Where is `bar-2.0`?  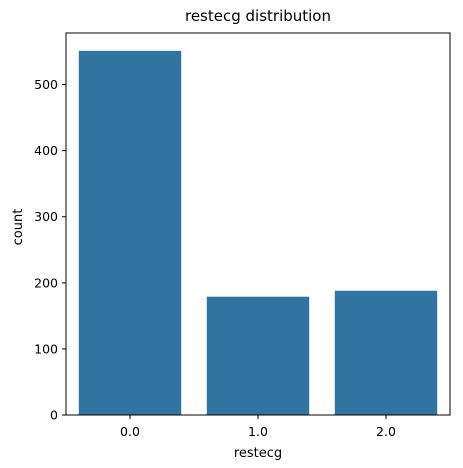
bar-2.0 is located at coordinates (386, 352).